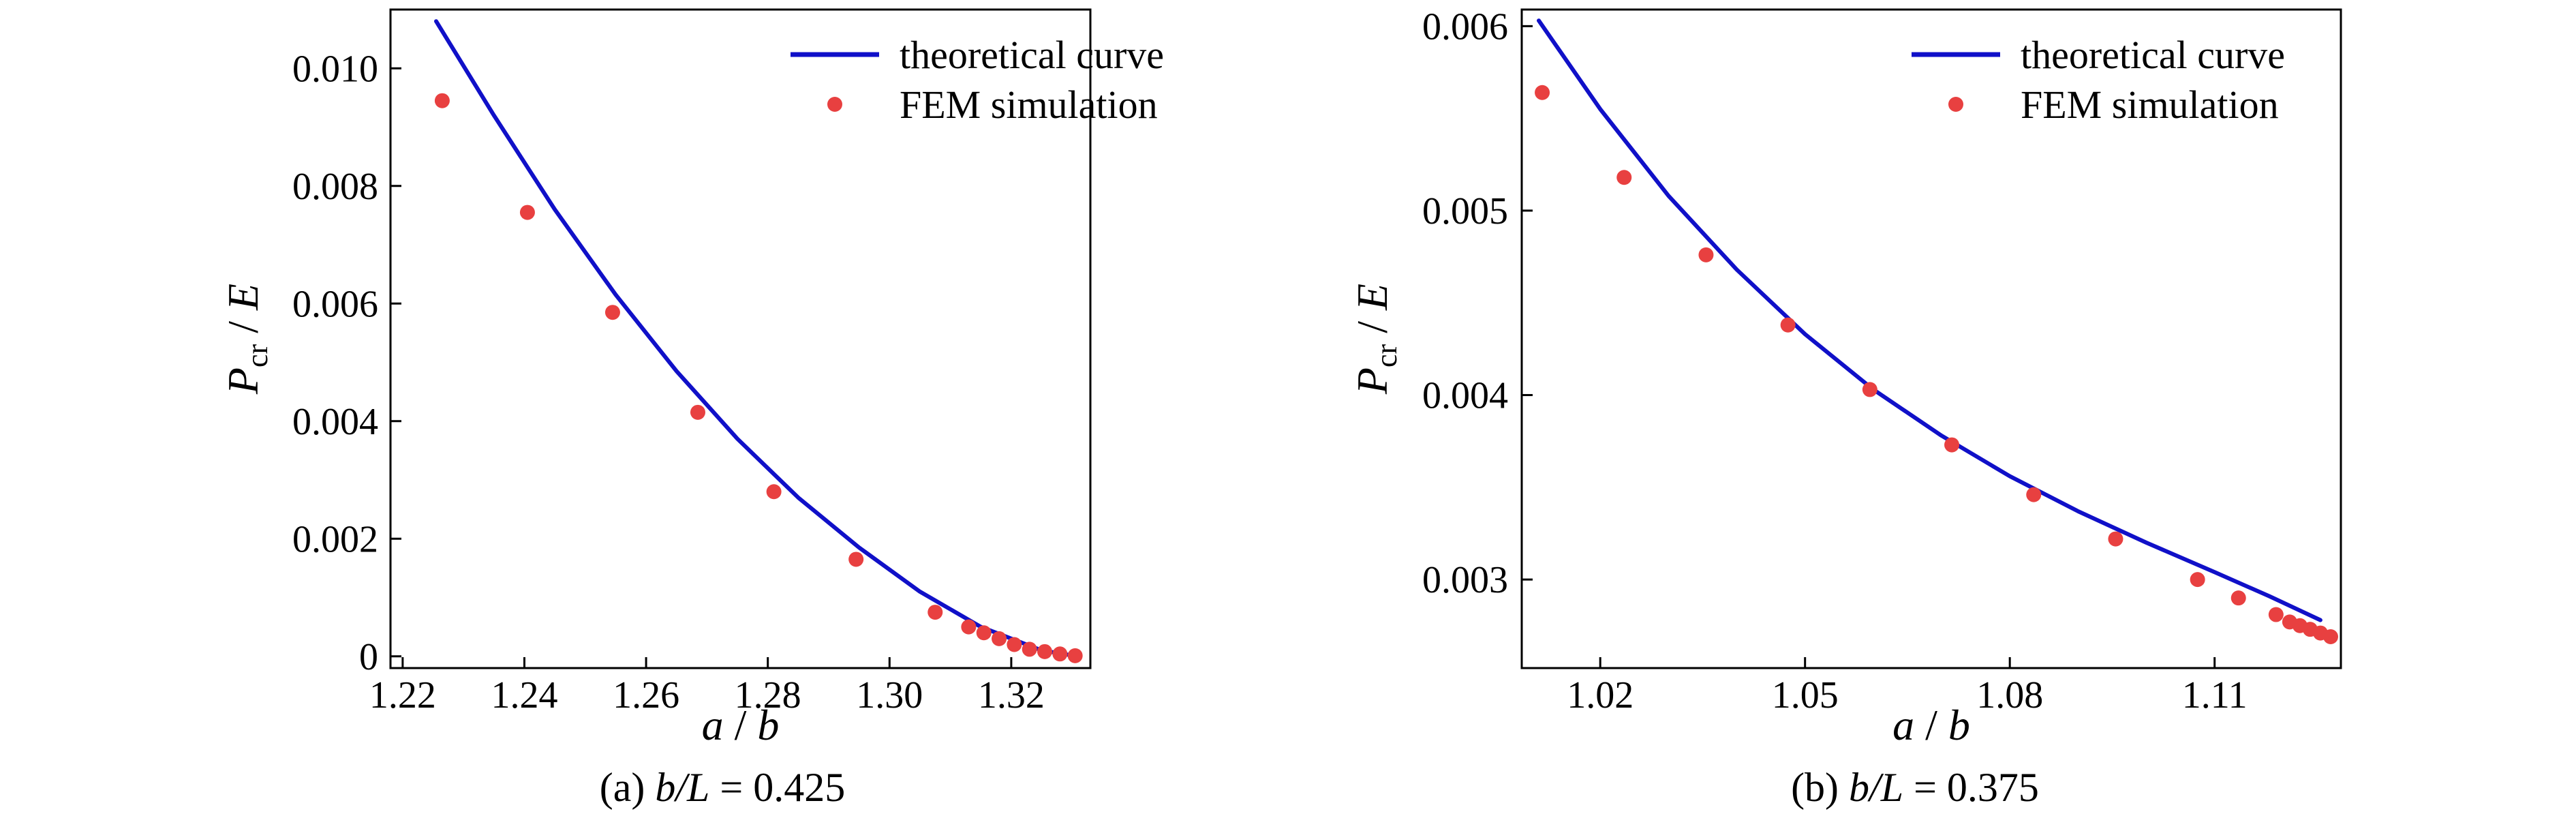  I want to click on y-tick-label: 0.003, so click(1465, 580).